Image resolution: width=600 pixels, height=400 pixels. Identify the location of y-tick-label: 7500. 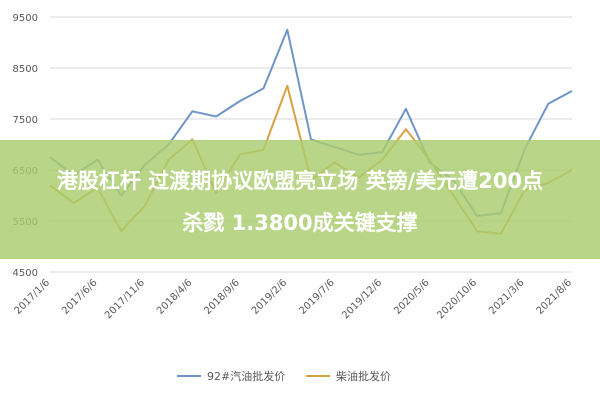
(25, 120).